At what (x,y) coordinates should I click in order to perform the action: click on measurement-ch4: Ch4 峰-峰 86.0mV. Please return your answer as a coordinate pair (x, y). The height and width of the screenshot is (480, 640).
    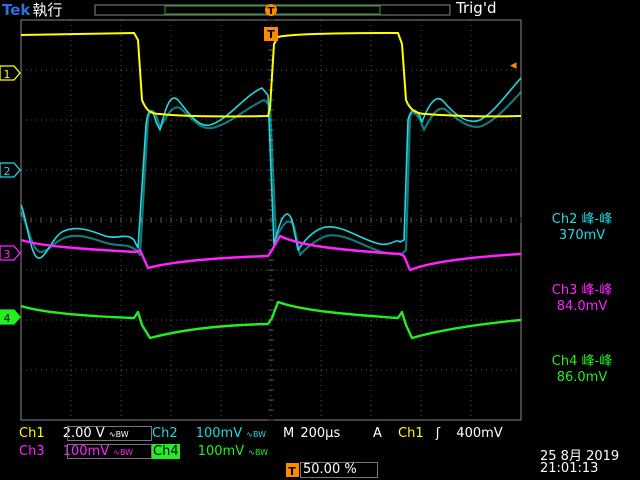
    Looking at the image, I should click on (582, 370).